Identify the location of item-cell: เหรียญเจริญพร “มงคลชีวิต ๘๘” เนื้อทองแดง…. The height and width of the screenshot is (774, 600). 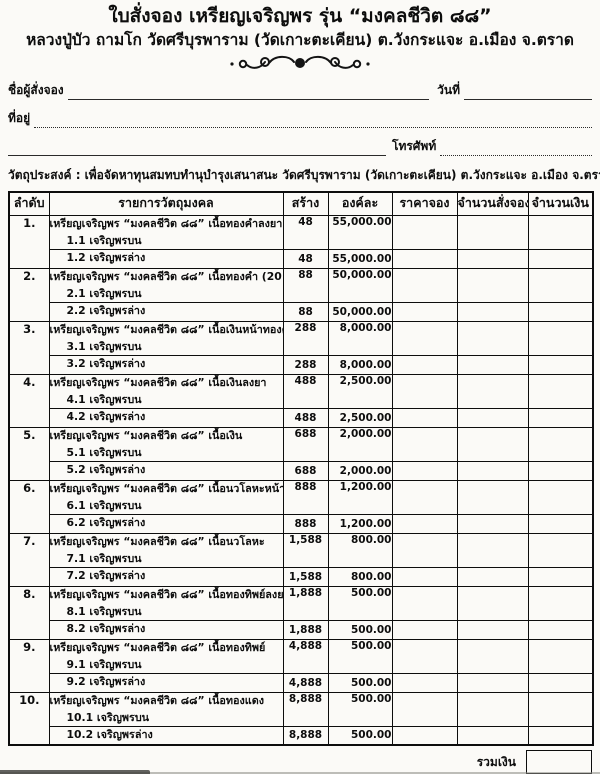
(166, 709).